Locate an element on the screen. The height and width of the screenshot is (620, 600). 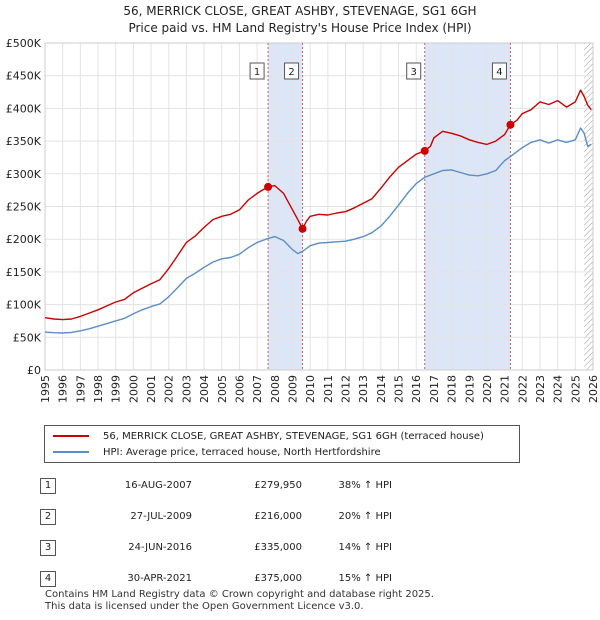
y-tick-label: £500K is located at coordinates (24, 43).